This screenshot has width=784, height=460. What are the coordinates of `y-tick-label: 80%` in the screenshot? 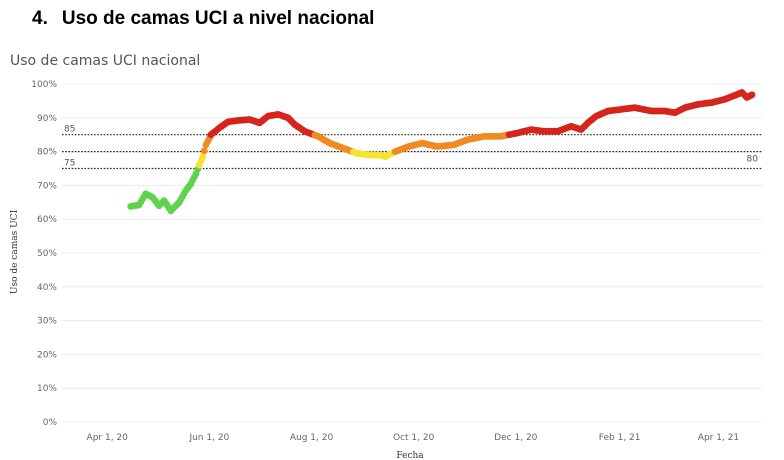 It's located at (47, 153).